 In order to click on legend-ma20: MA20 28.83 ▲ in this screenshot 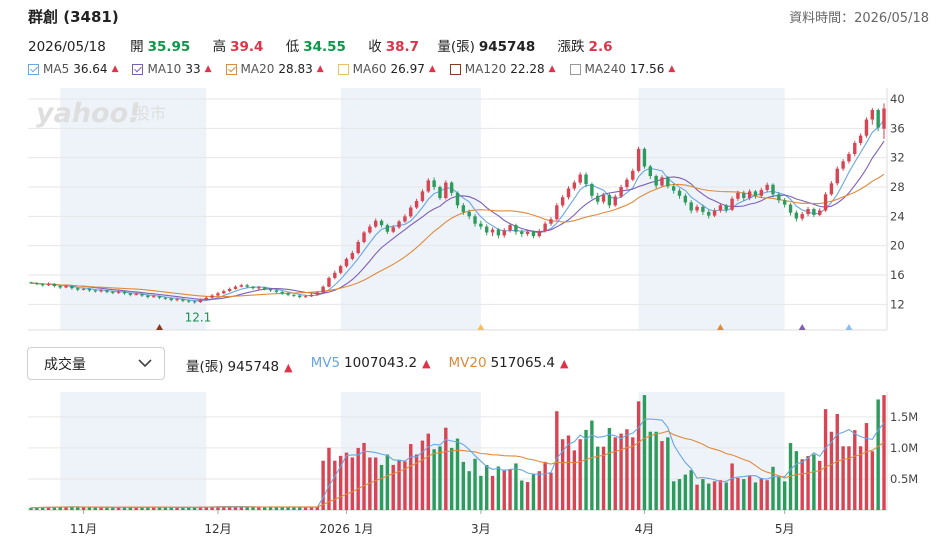, I will do `click(274, 69)`.